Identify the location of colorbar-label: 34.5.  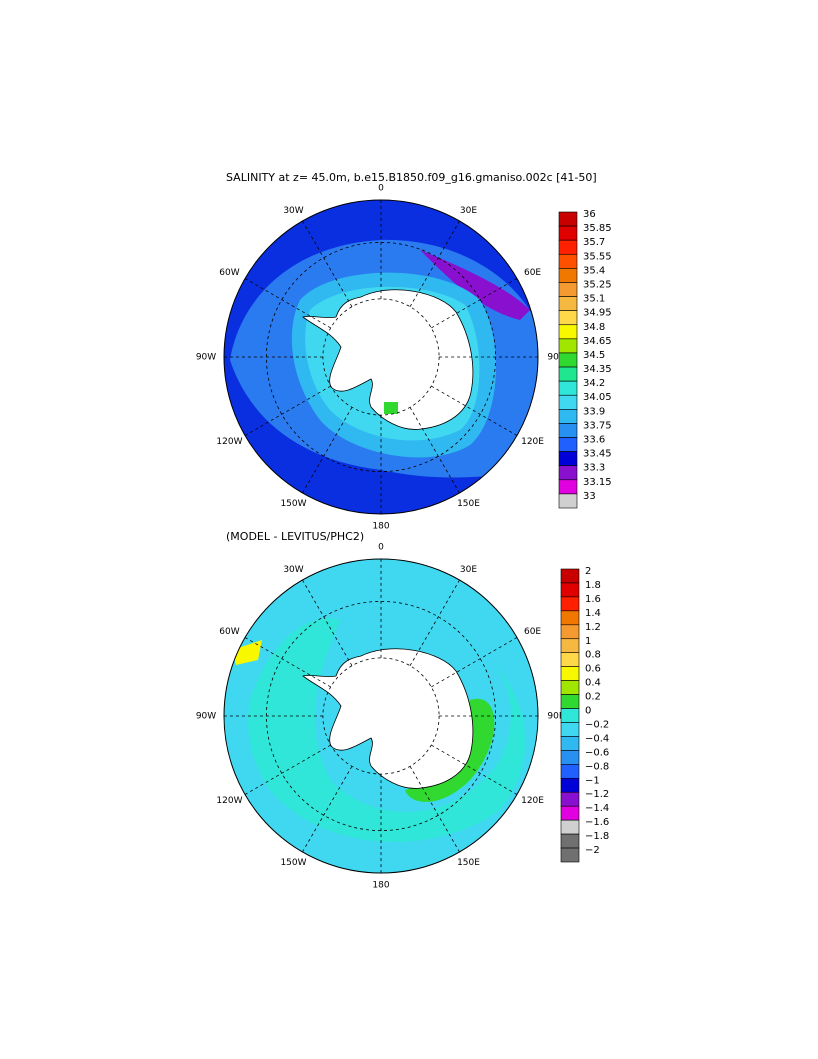
(594, 355).